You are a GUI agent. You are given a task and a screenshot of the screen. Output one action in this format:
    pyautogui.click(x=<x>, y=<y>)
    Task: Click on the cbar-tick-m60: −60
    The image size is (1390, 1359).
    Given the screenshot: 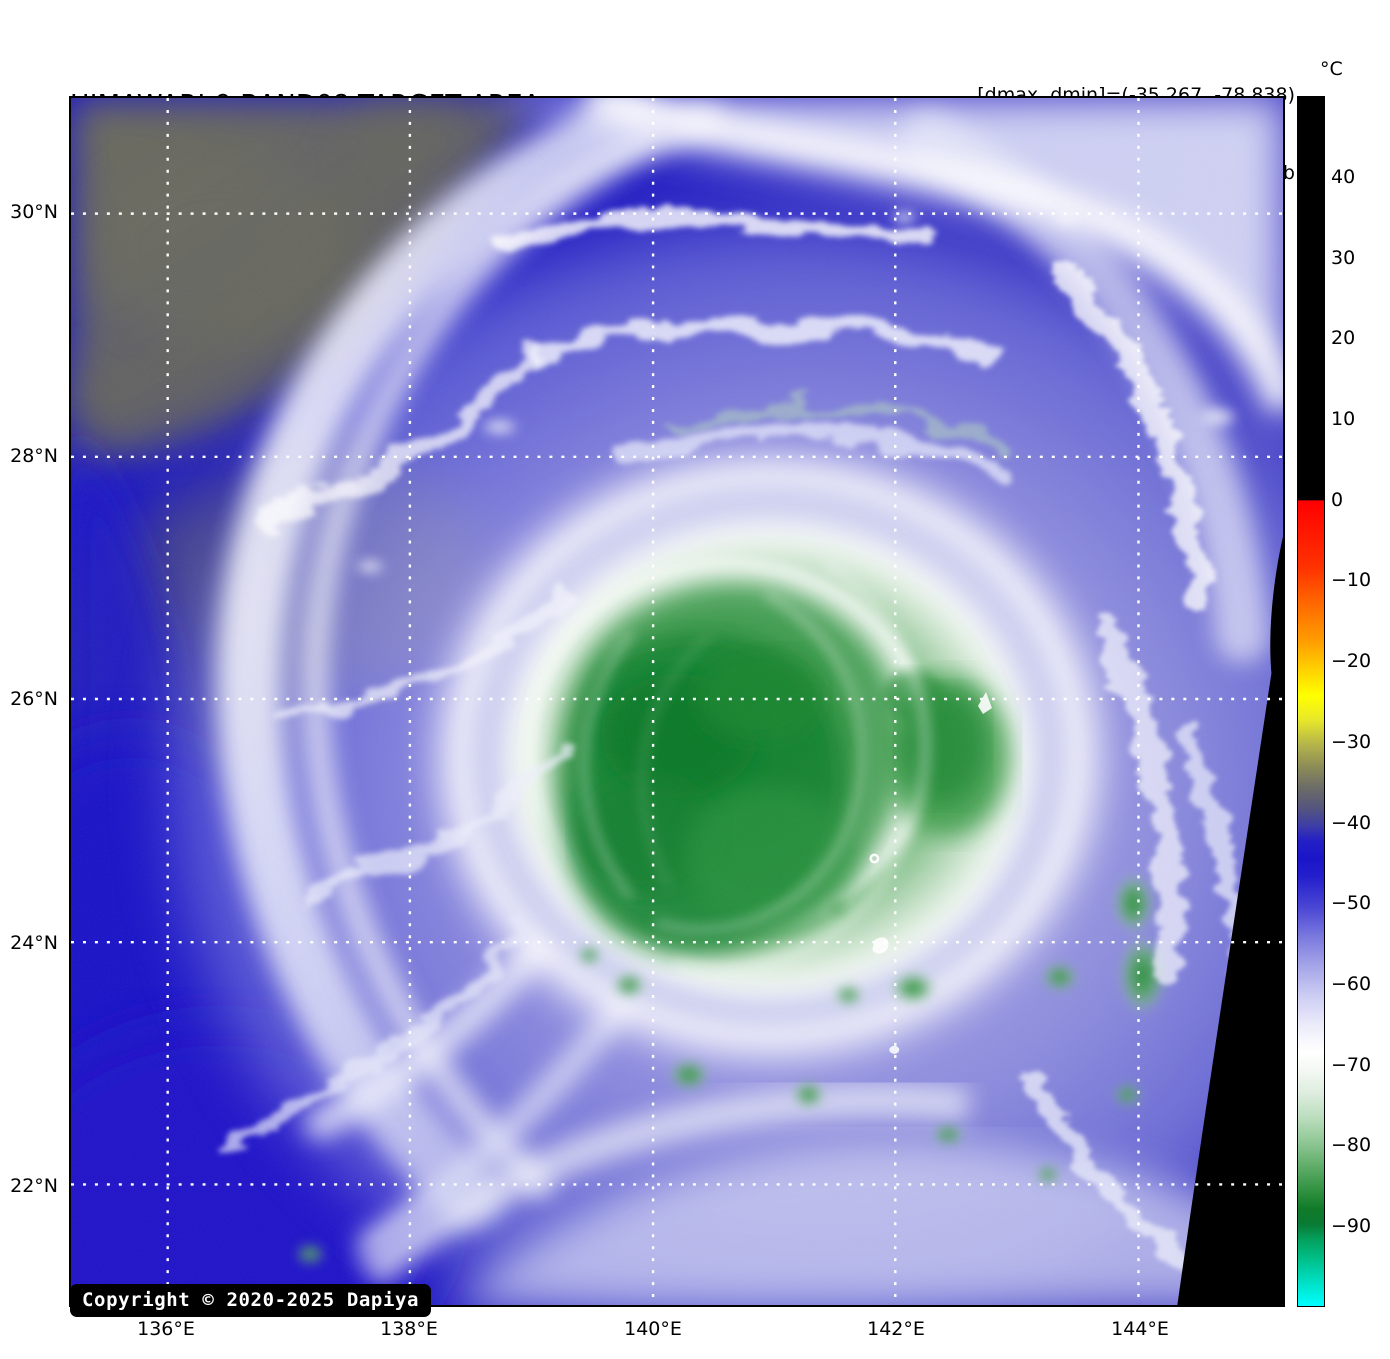 What is the action you would take?
    pyautogui.click(x=1351, y=984)
    